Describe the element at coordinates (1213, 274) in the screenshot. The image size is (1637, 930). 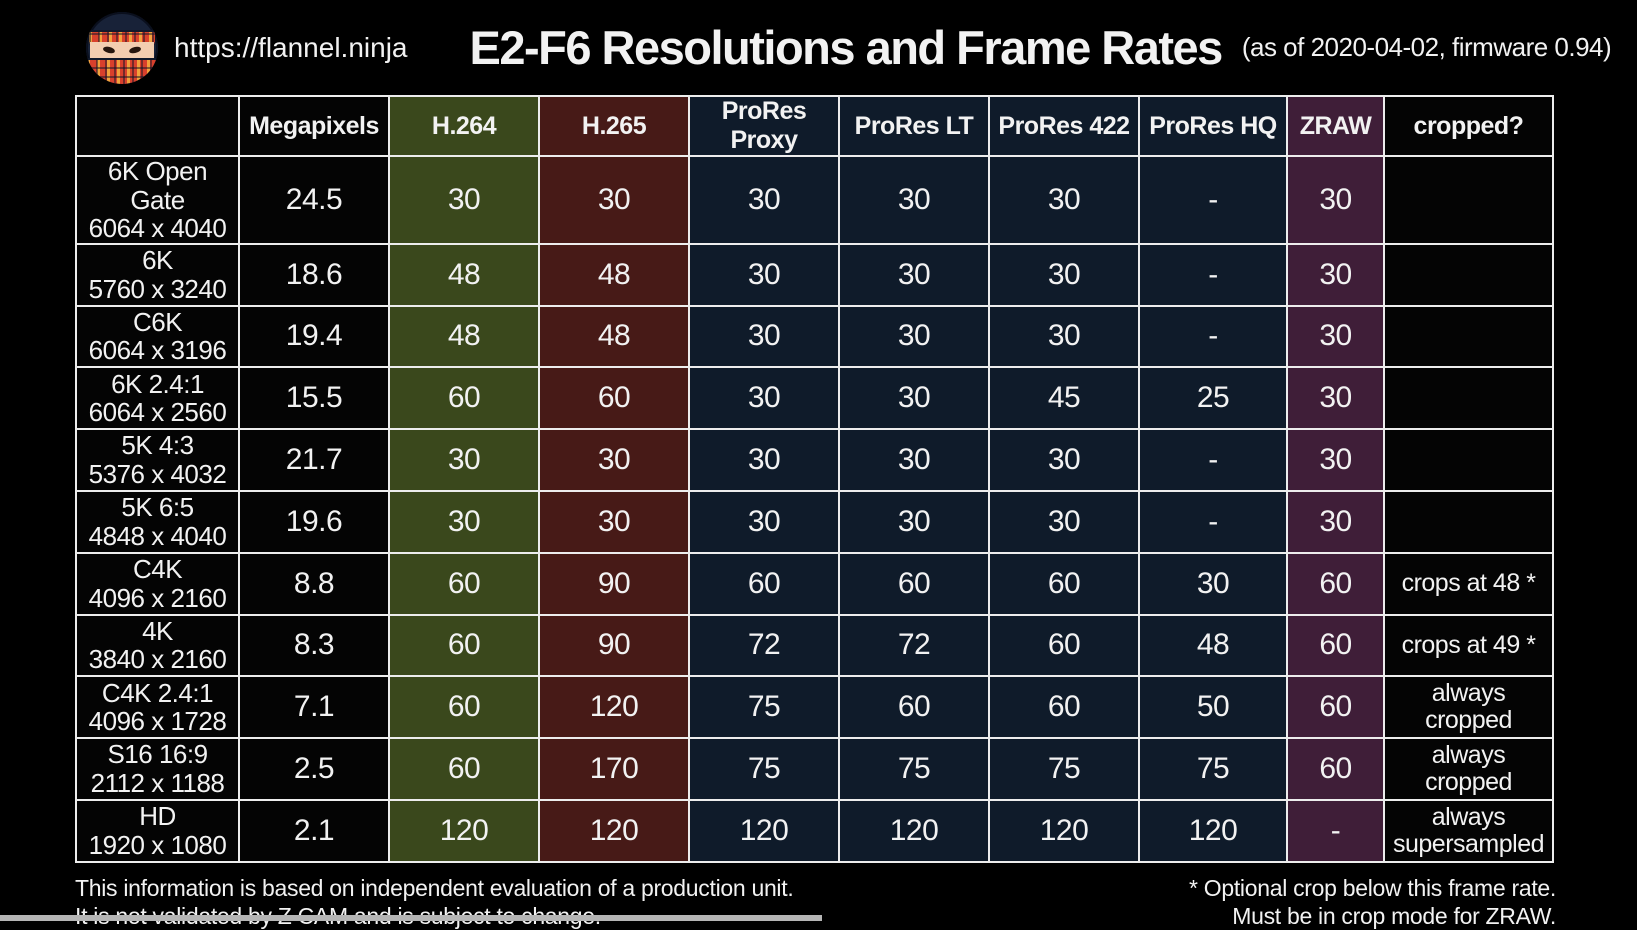
I see `cell-prores_hq: -` at that location.